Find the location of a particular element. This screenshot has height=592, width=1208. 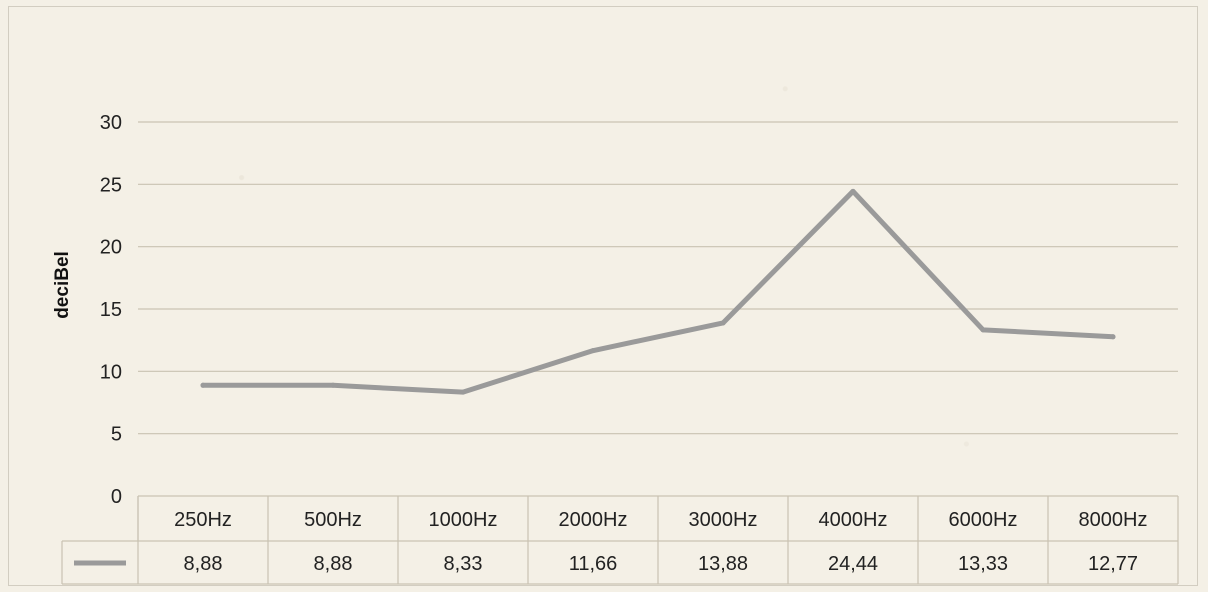

value-label-2000Hz: 11,66 is located at coordinates (593, 564).